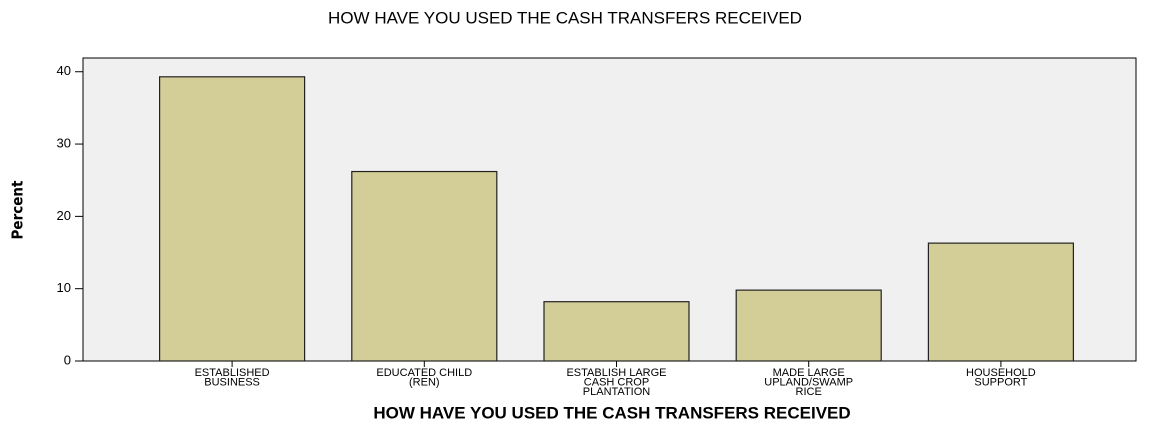  What do you see at coordinates (64, 70) in the screenshot?
I see `y-tick-label: 40` at bounding box center [64, 70].